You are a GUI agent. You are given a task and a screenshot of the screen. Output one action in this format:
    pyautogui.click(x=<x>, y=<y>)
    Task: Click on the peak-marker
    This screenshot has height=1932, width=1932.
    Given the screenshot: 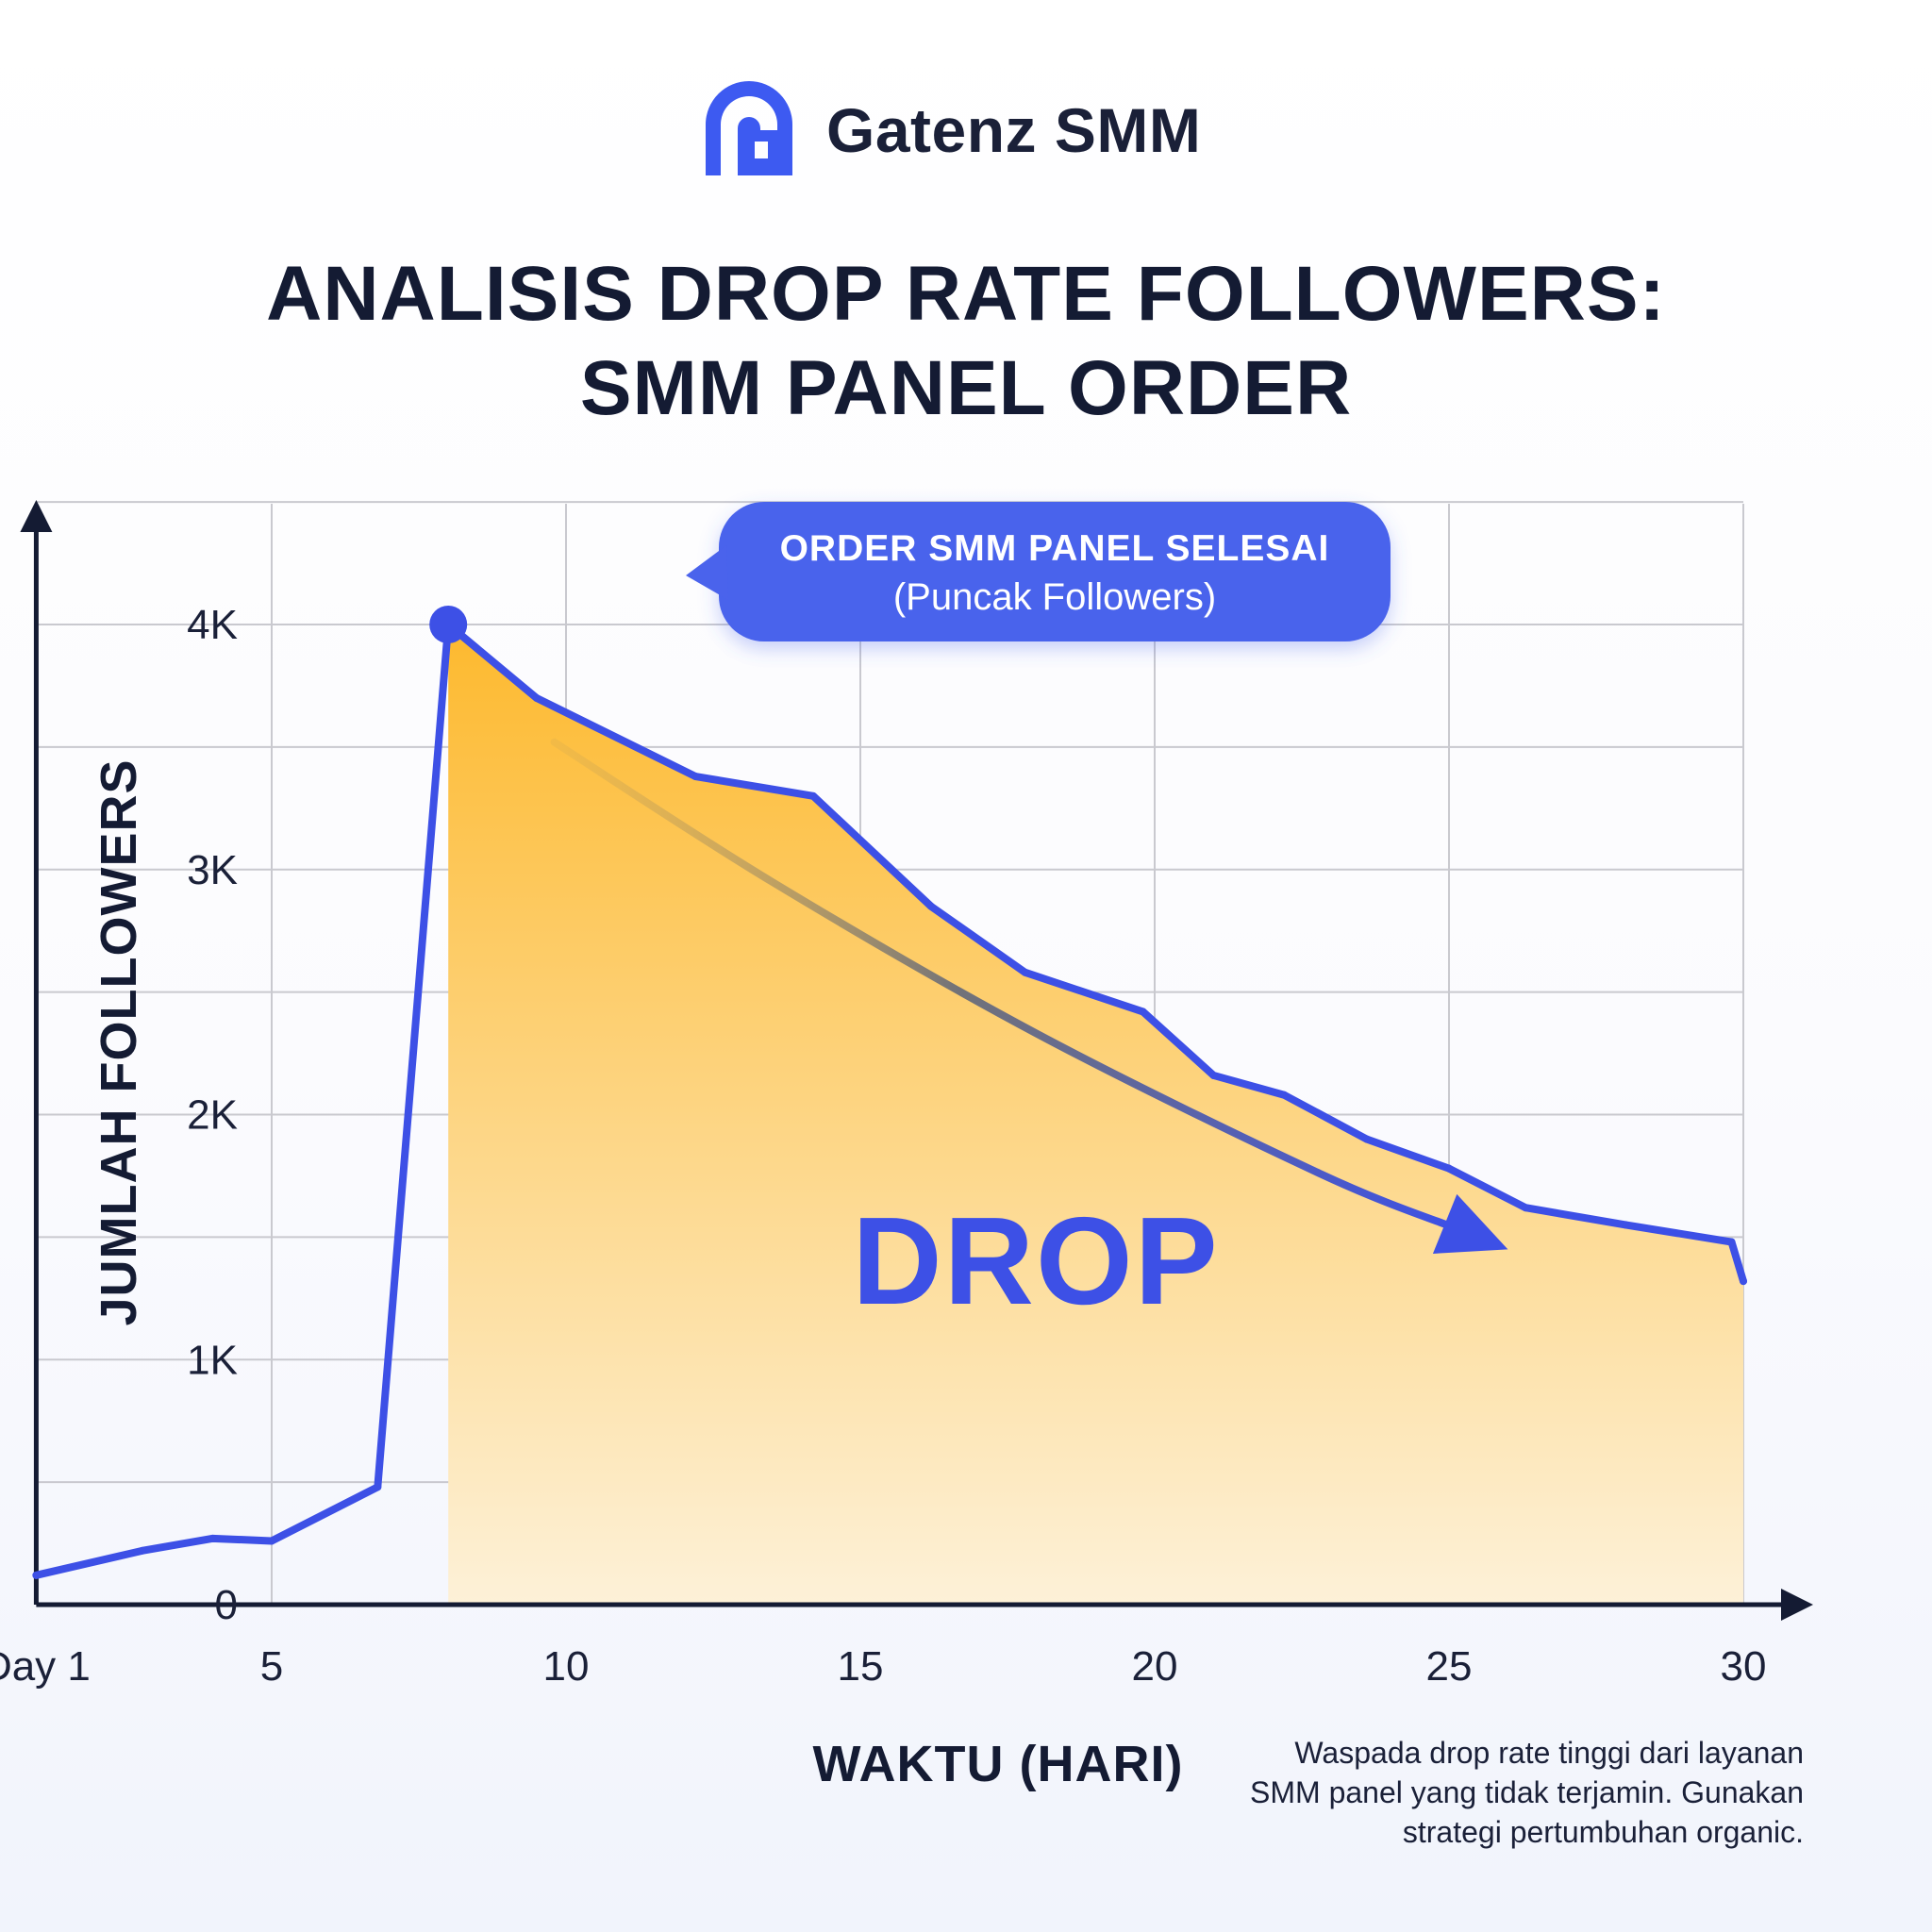 What is the action you would take?
    pyautogui.click(x=448, y=625)
    